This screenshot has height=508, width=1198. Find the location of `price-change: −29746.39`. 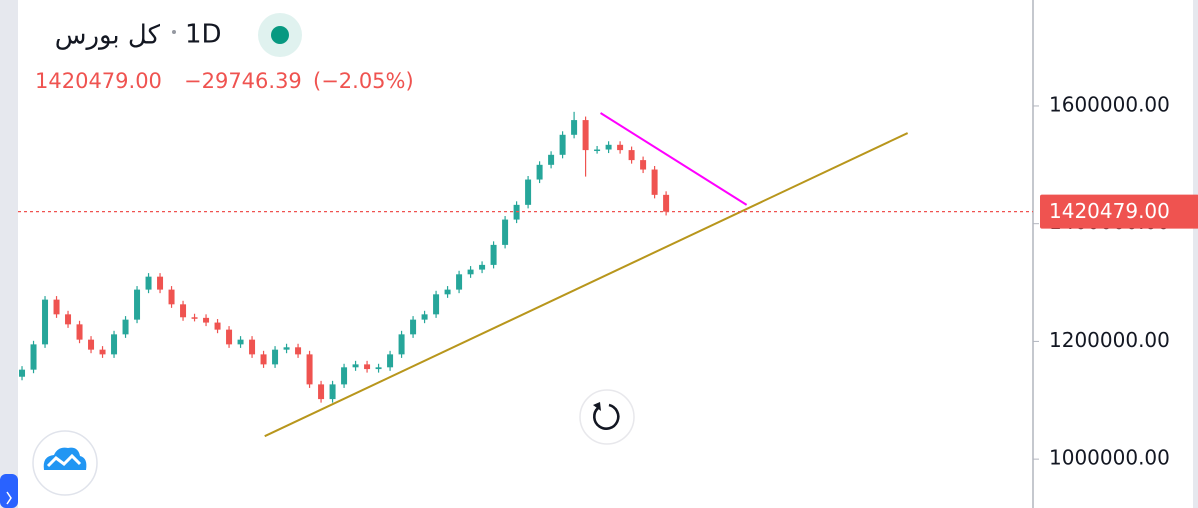

price-change: −29746.39 is located at coordinates (243, 81).